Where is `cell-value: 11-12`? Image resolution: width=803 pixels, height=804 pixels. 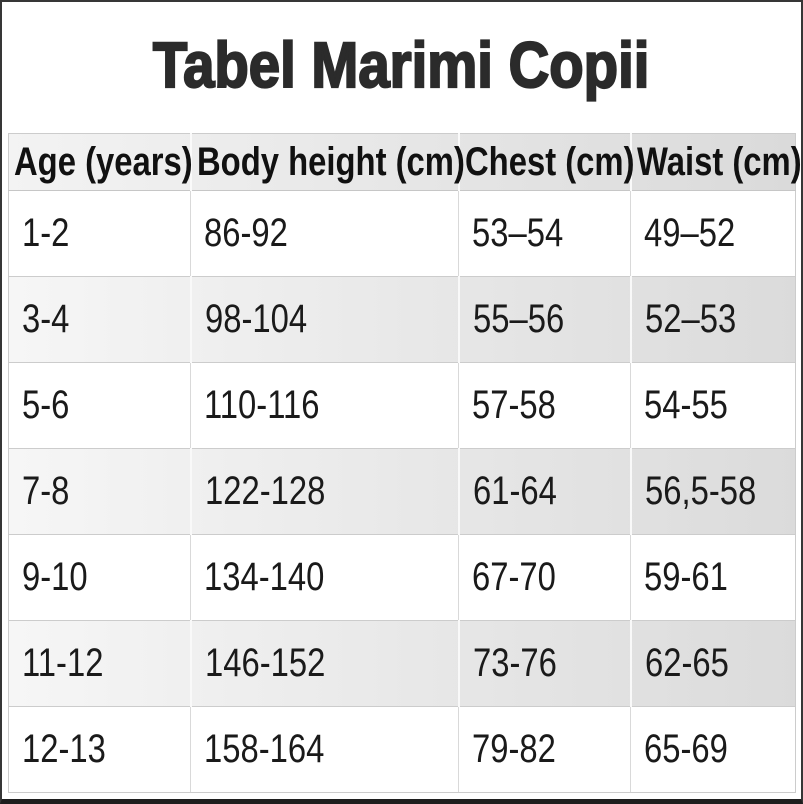 cell-value: 11-12 is located at coordinates (63, 663).